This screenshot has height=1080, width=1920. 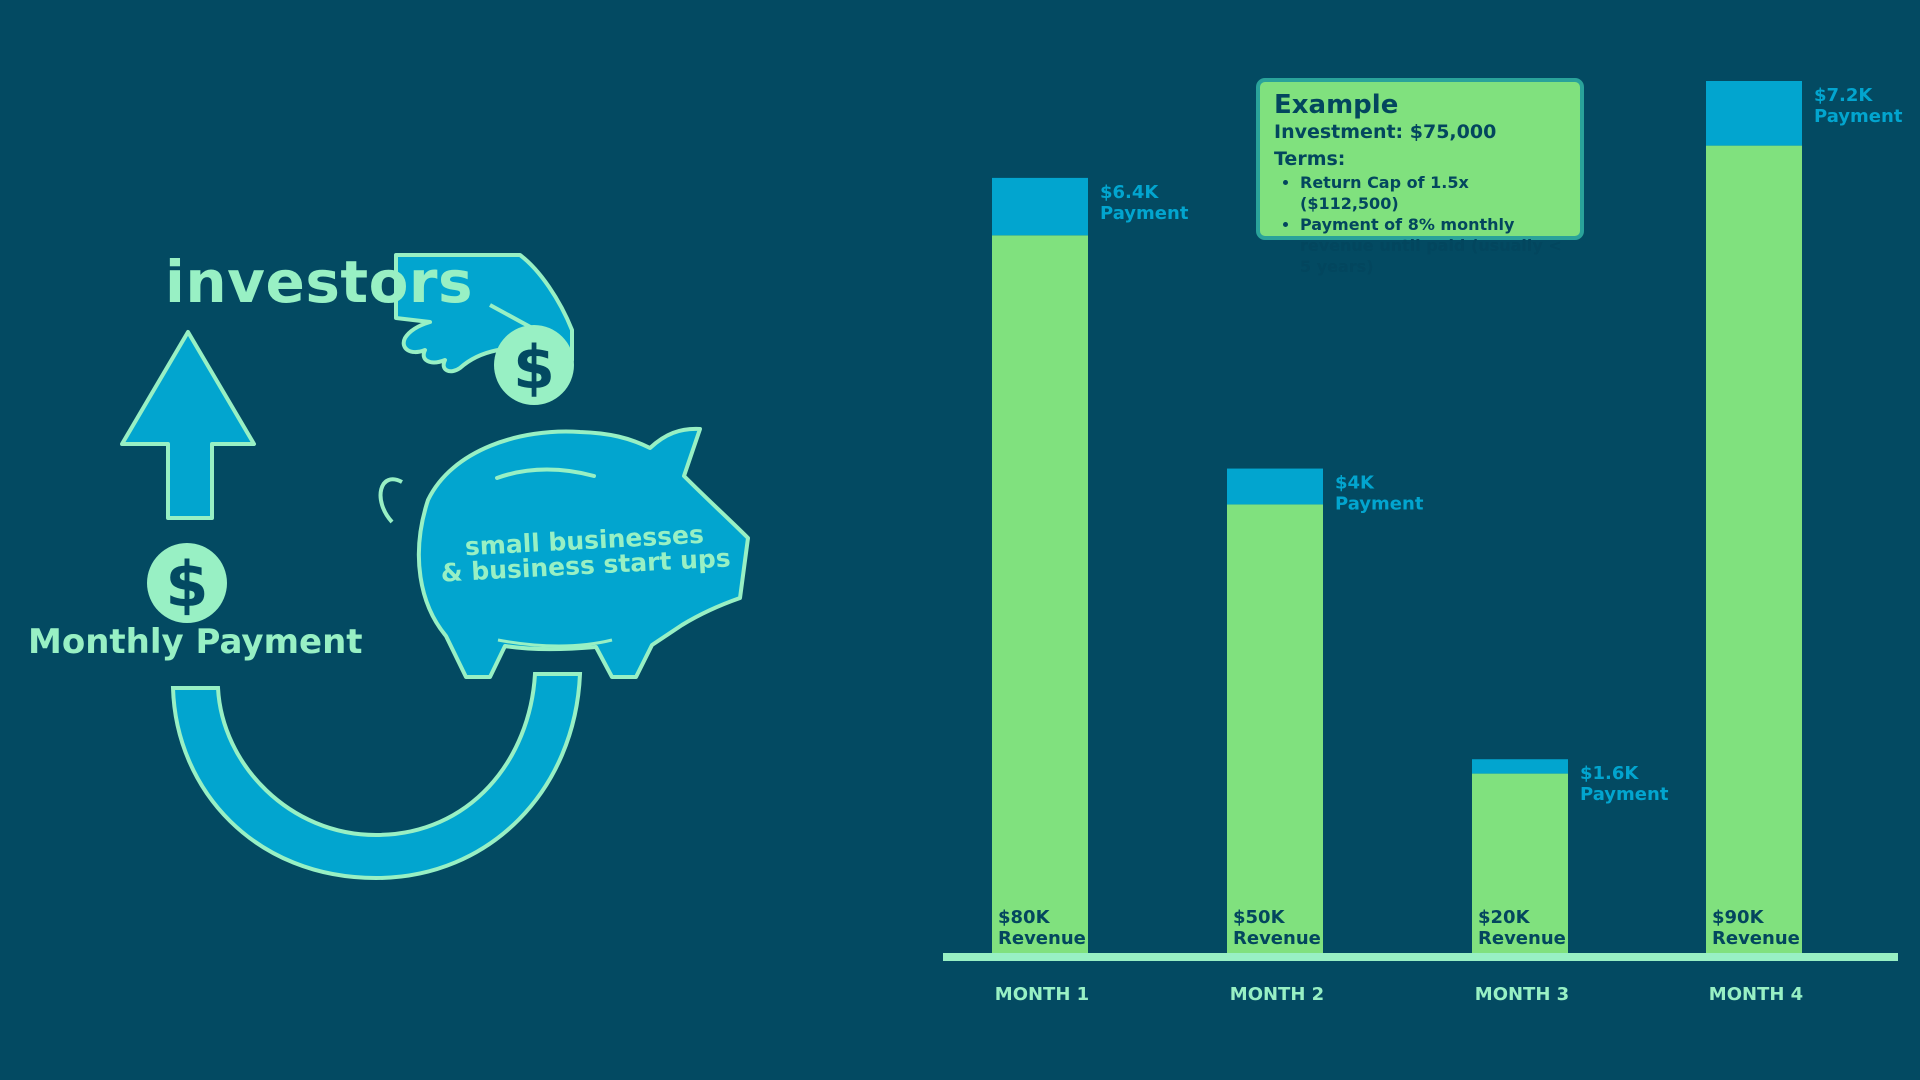 I want to click on example-term: Return Cap of 1.5x ($112,500), so click(x=1433, y=193).